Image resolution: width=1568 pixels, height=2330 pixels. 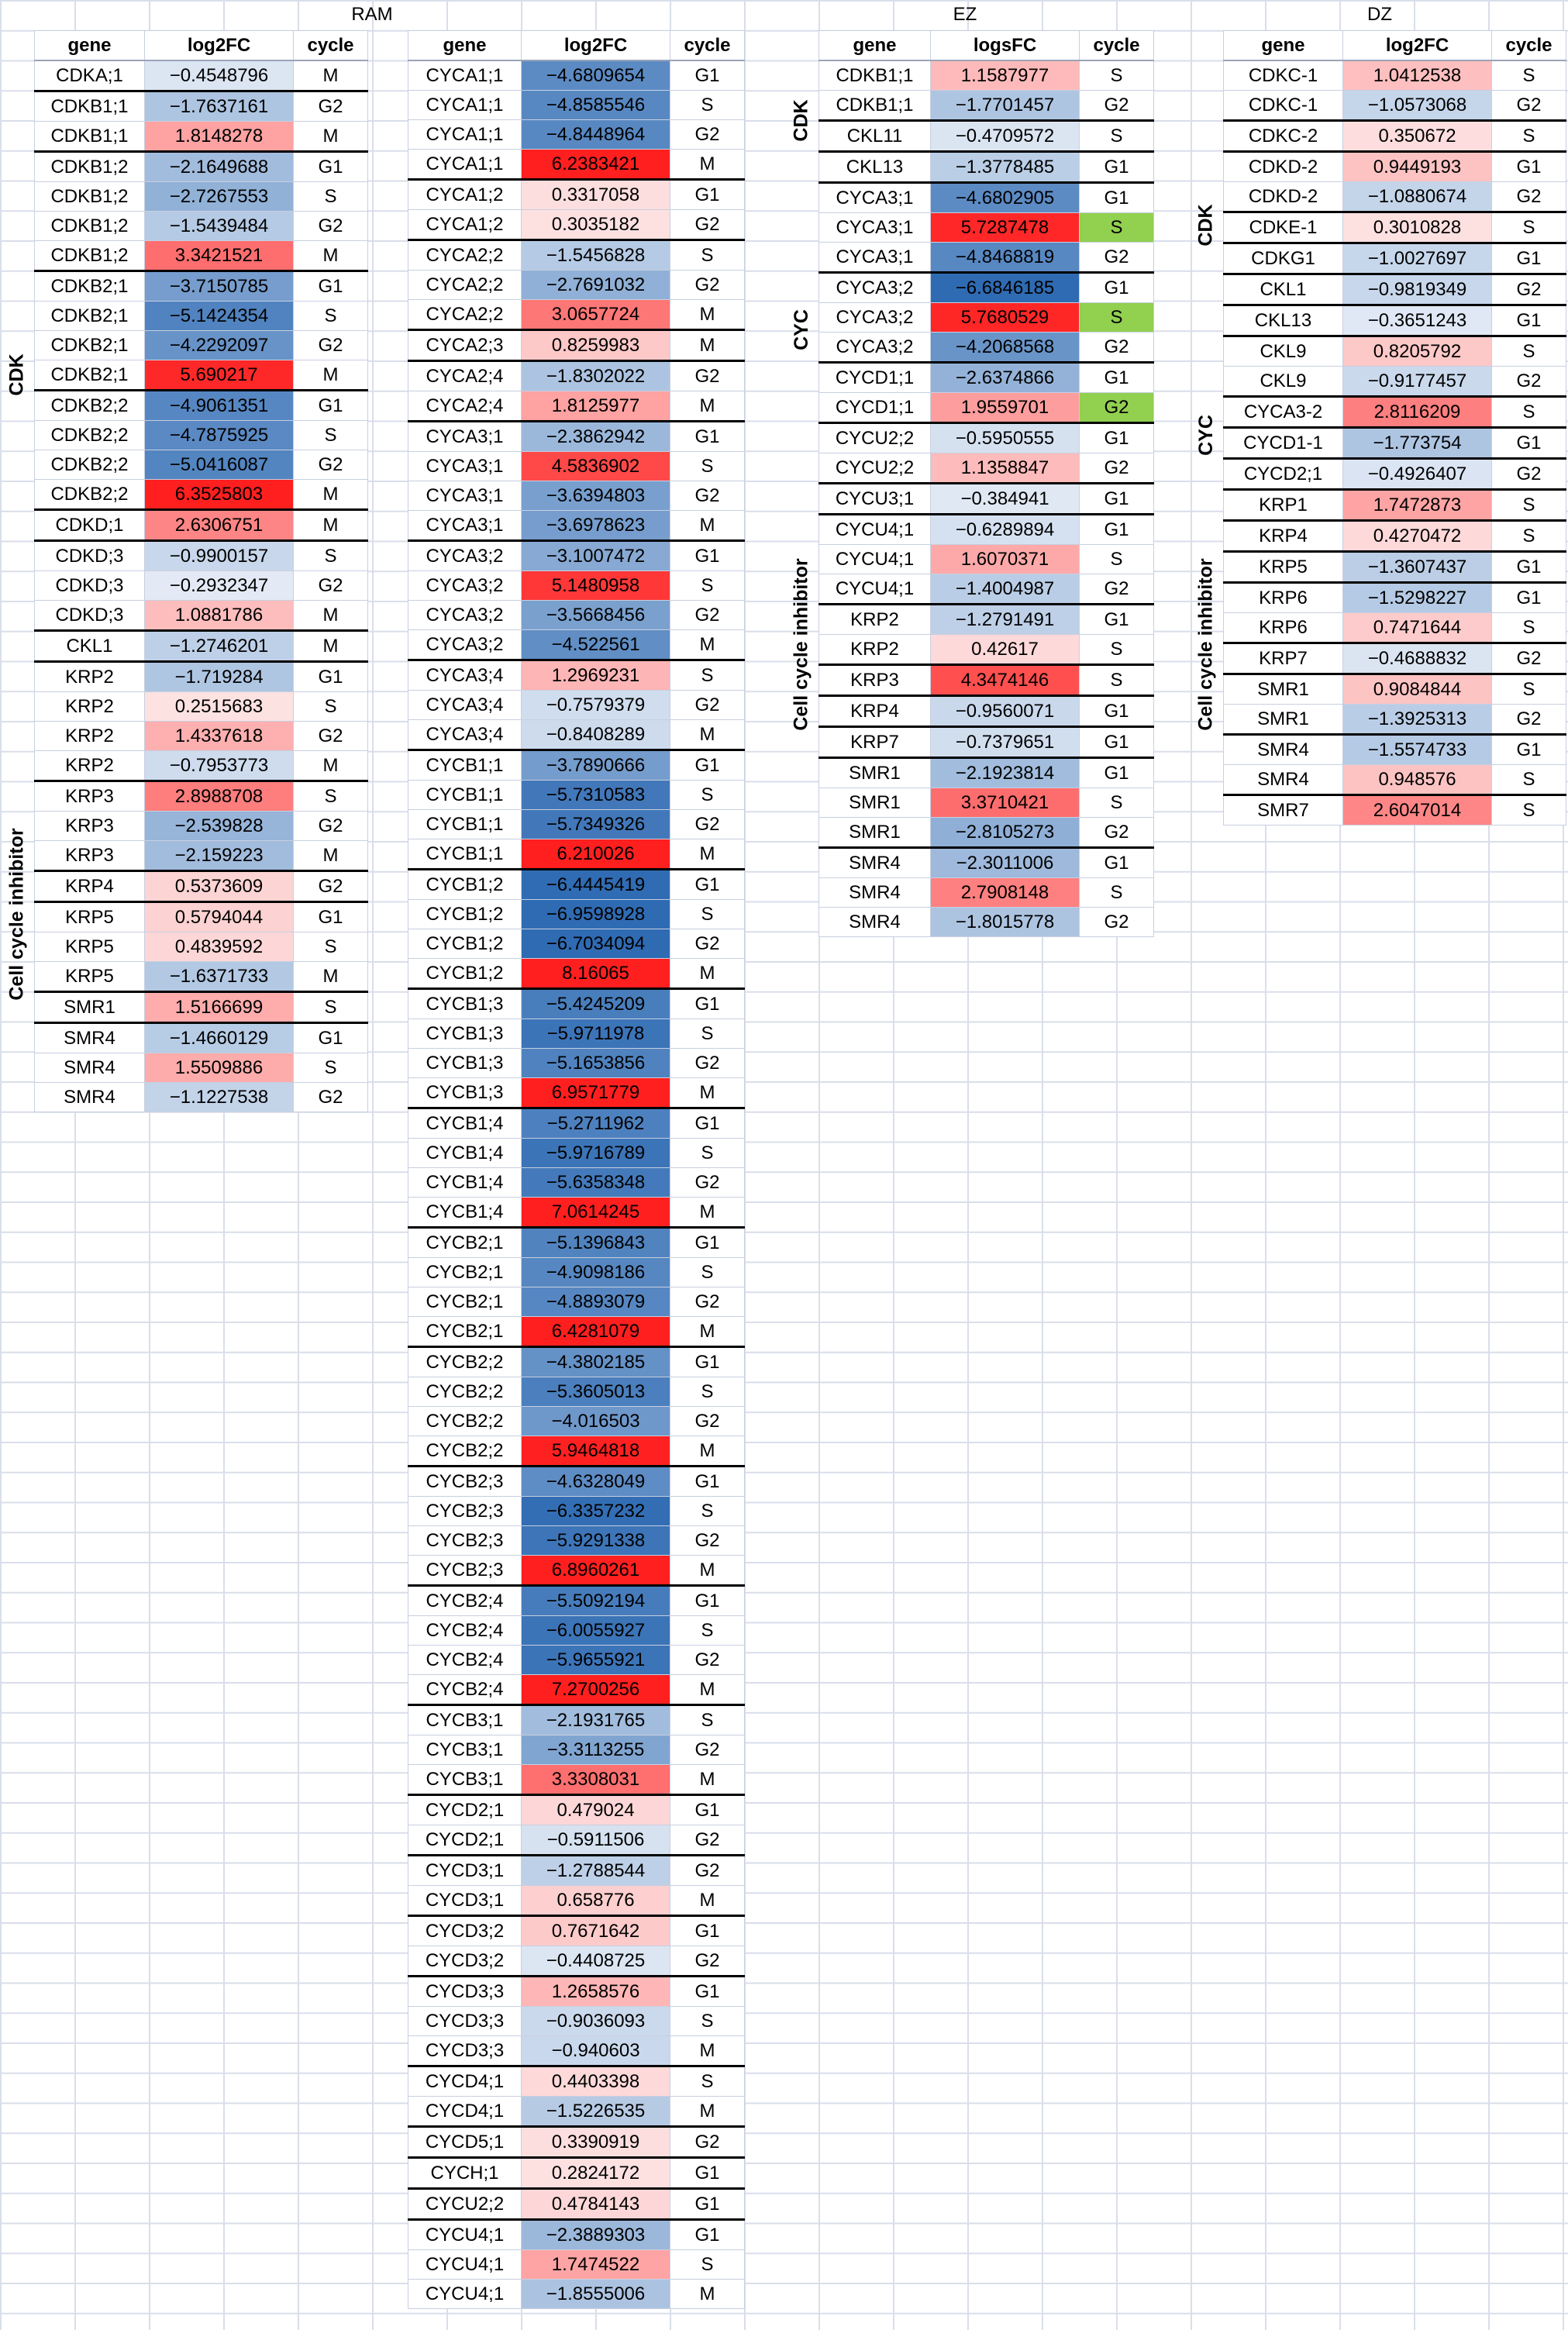 I want to click on gene-cell: CYCA2;3, so click(x=465, y=345).